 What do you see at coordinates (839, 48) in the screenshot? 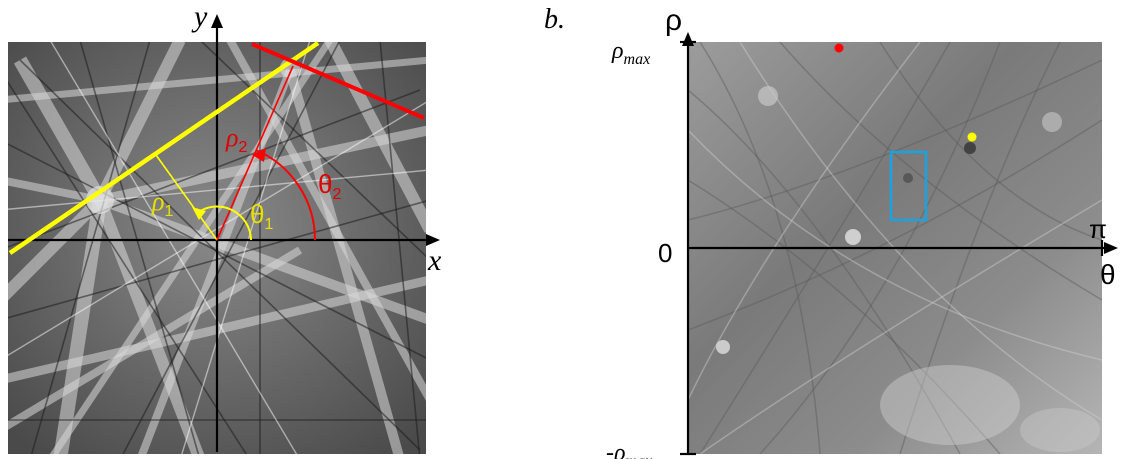
I see `red-peak-marker` at bounding box center [839, 48].